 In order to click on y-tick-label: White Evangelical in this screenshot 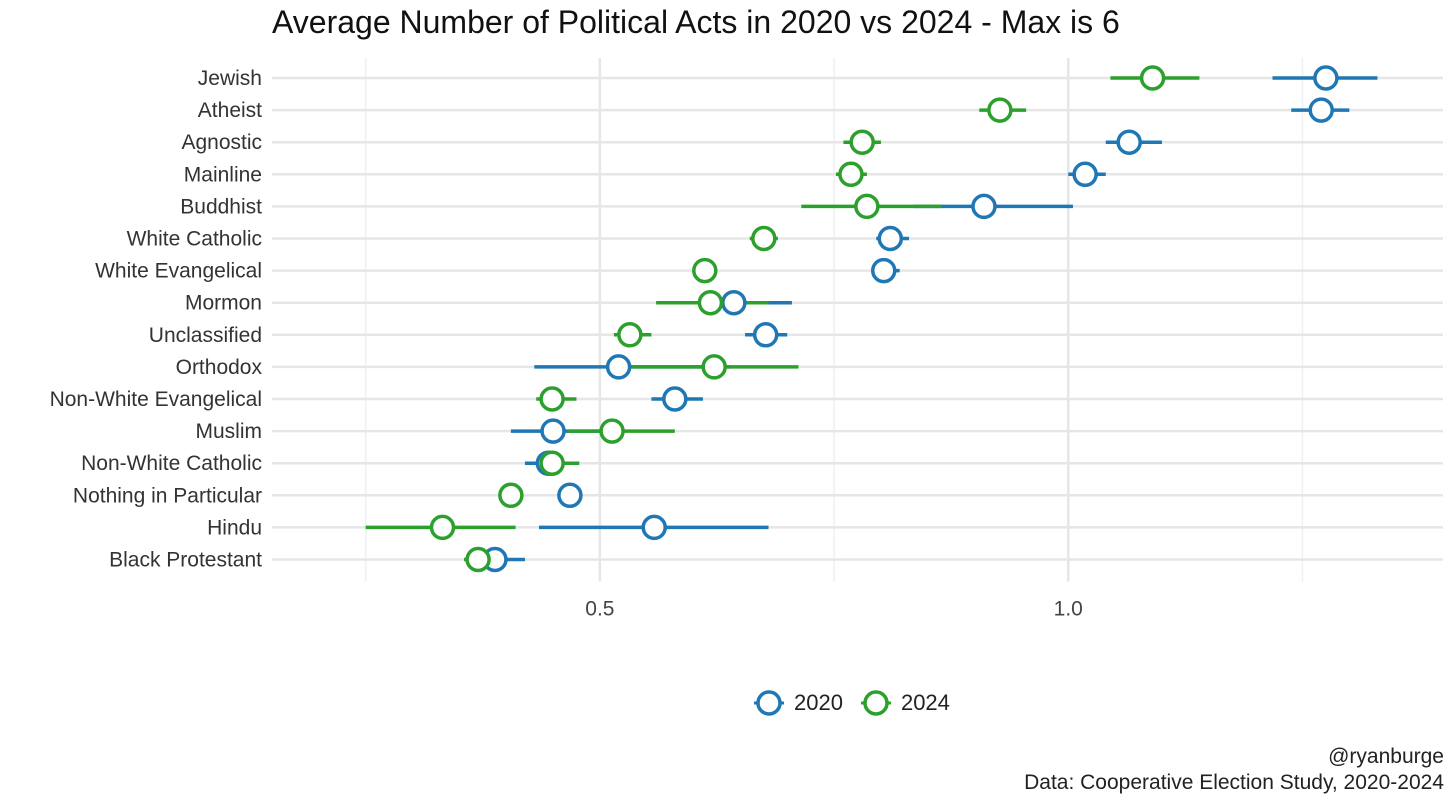, I will do `click(178, 271)`.